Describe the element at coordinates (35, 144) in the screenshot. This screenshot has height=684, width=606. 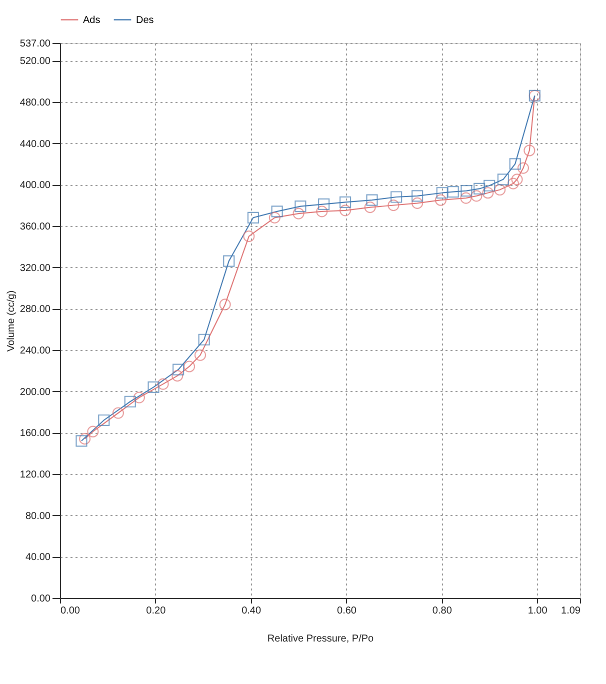
I see `y-tick-label: 440.00` at that location.